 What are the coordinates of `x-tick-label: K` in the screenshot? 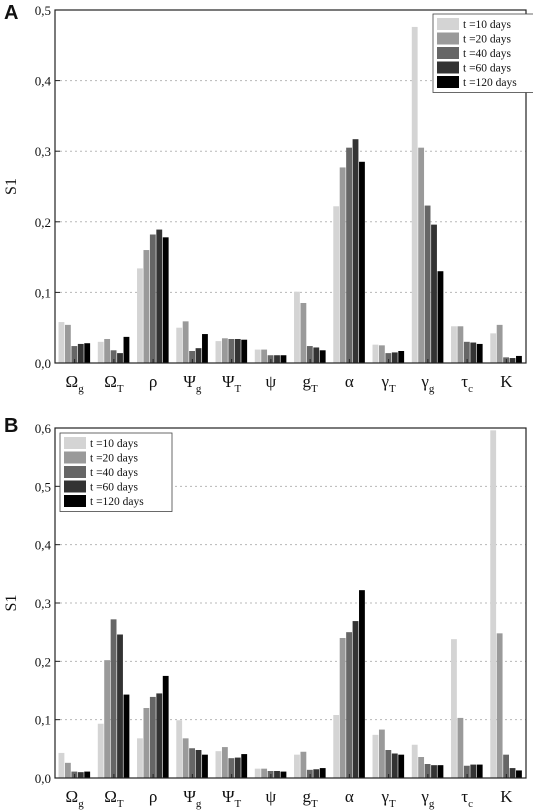 It's located at (506, 381).